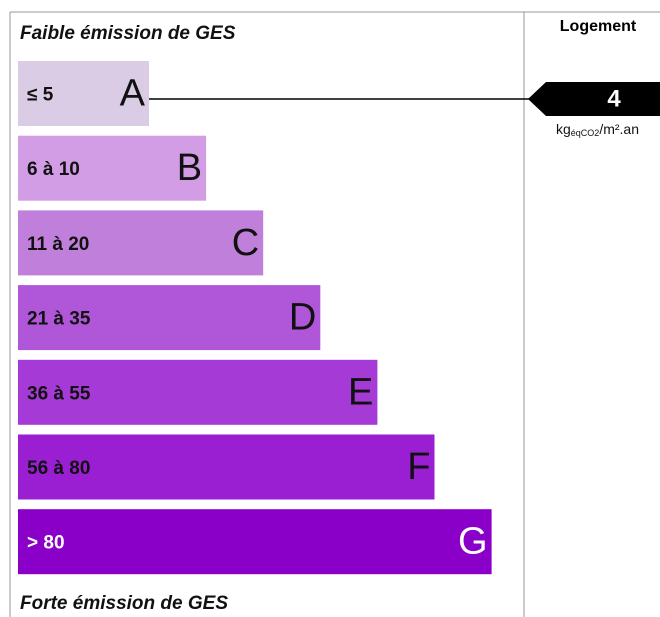  Describe the element at coordinates (563, 129) in the screenshot. I see `unit: kg` at that location.